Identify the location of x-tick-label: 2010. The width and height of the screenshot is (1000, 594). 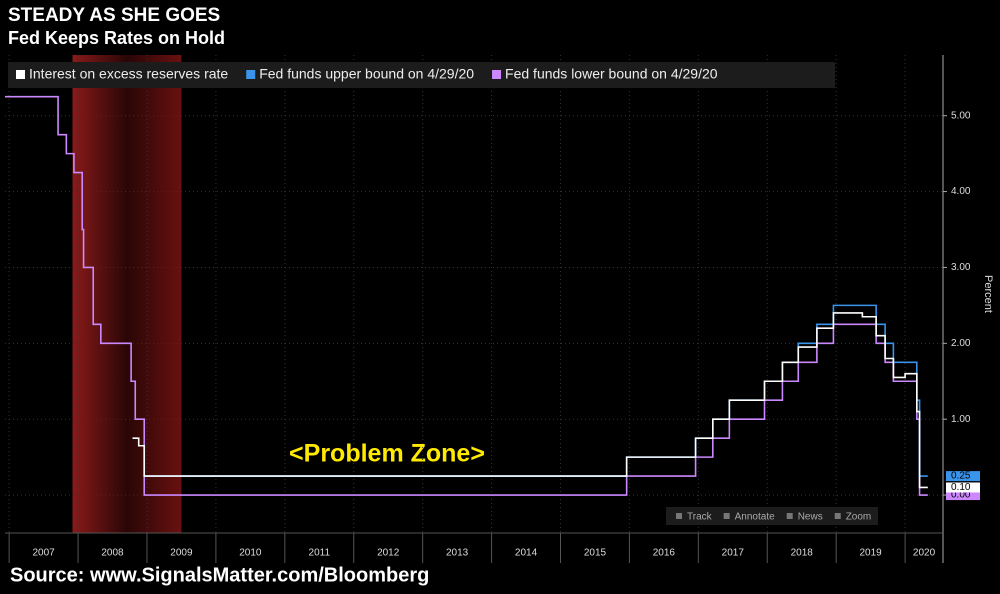
(250, 553).